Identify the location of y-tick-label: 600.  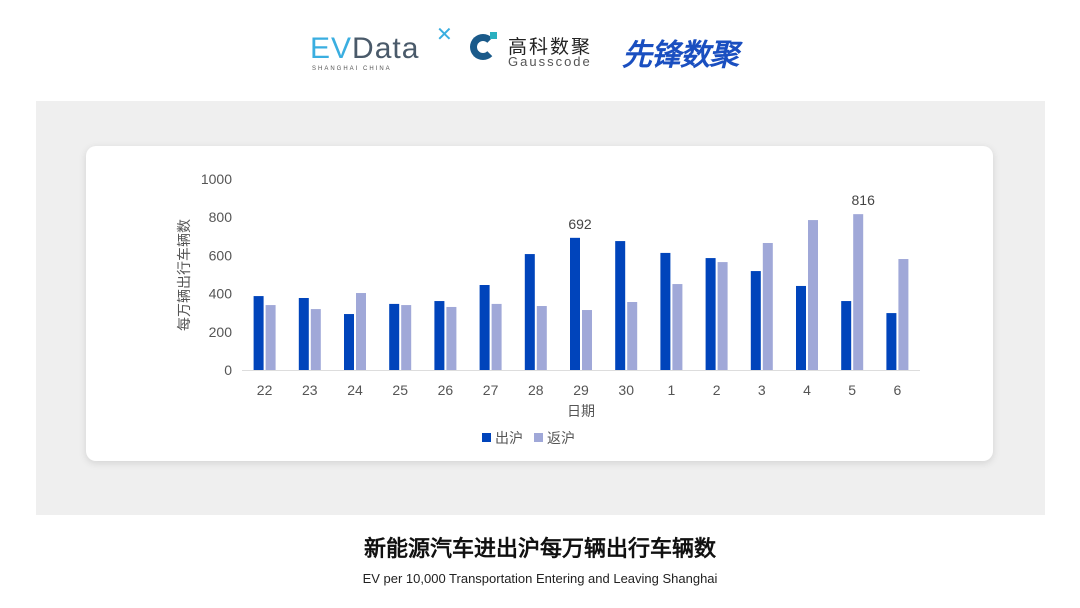
(221, 255).